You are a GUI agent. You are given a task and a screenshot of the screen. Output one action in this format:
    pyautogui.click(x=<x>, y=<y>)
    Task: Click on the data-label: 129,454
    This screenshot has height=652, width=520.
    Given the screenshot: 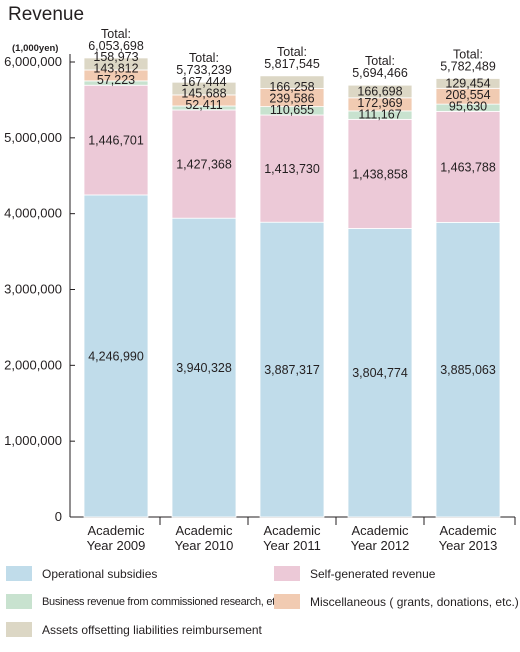 What is the action you would take?
    pyautogui.click(x=467, y=83)
    